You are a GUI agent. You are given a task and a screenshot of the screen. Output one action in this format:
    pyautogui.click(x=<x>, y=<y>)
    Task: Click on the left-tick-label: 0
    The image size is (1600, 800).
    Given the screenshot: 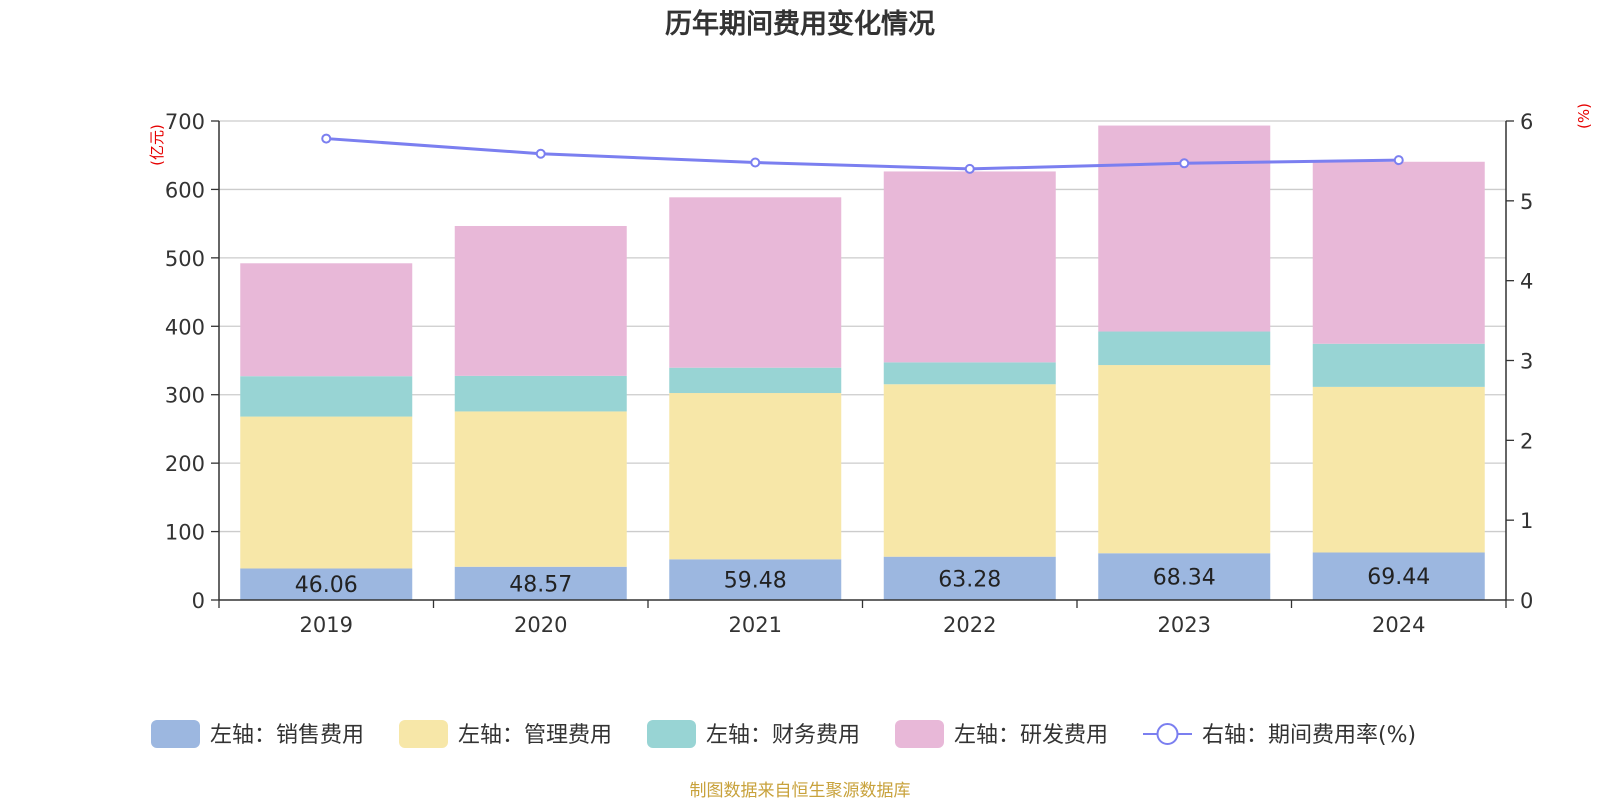 What is the action you would take?
    pyautogui.click(x=198, y=601)
    